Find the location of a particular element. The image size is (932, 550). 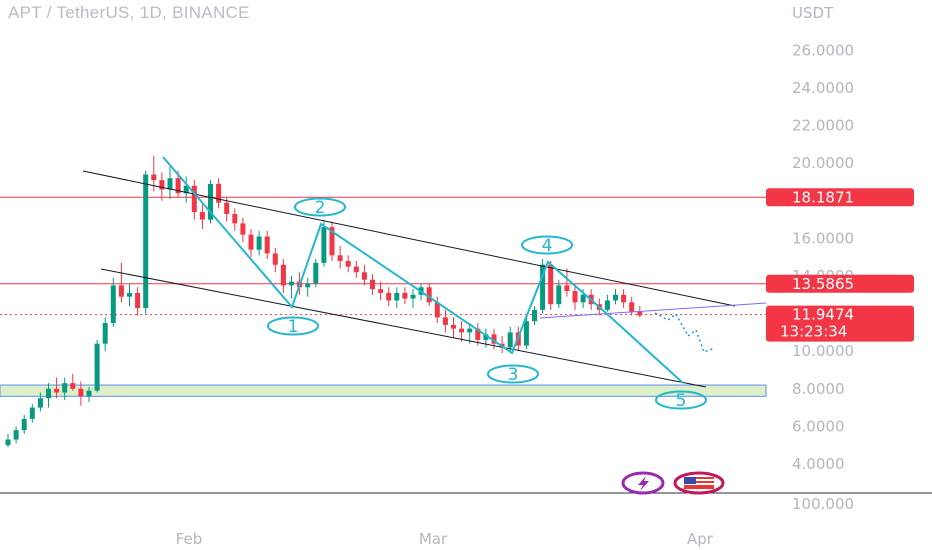

svg-text: 11.9474 is located at coordinates (823, 315).